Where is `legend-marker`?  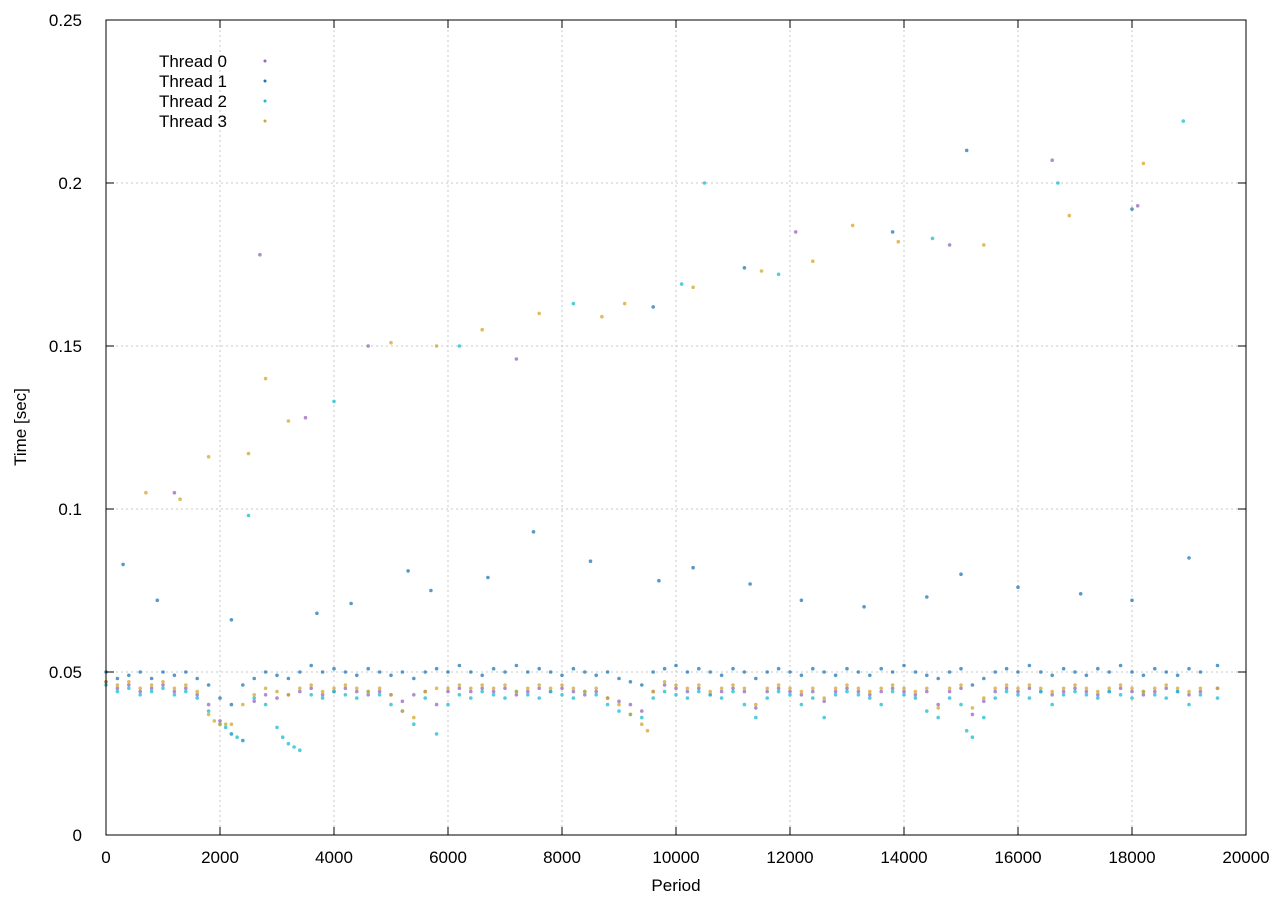
legend-marker is located at coordinates (265, 101).